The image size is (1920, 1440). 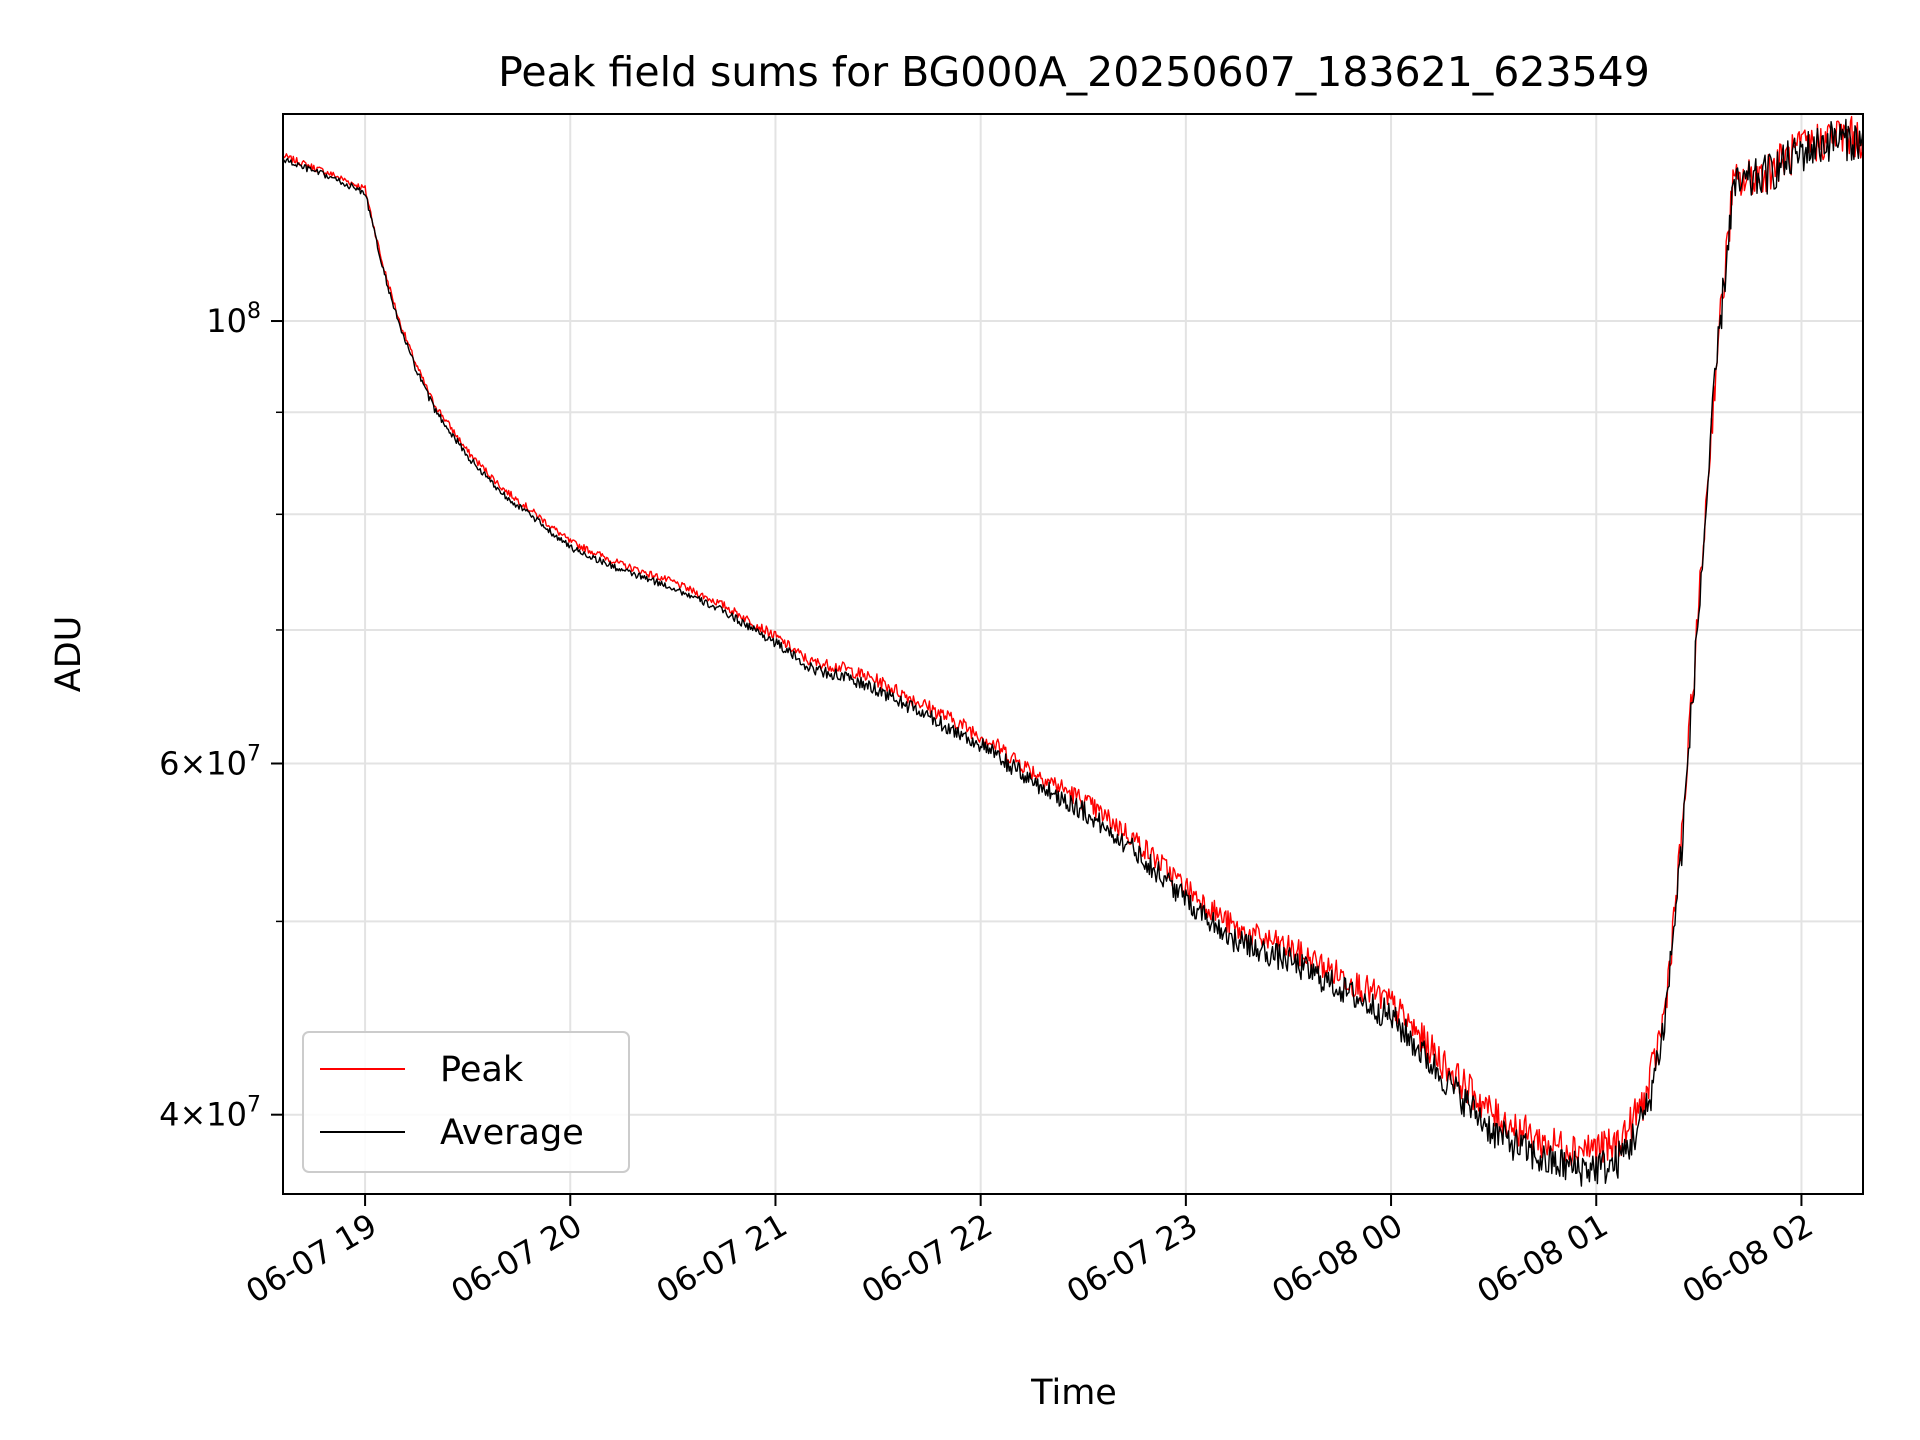 I want to click on y-tick-label: 6×107, so click(x=210, y=761).